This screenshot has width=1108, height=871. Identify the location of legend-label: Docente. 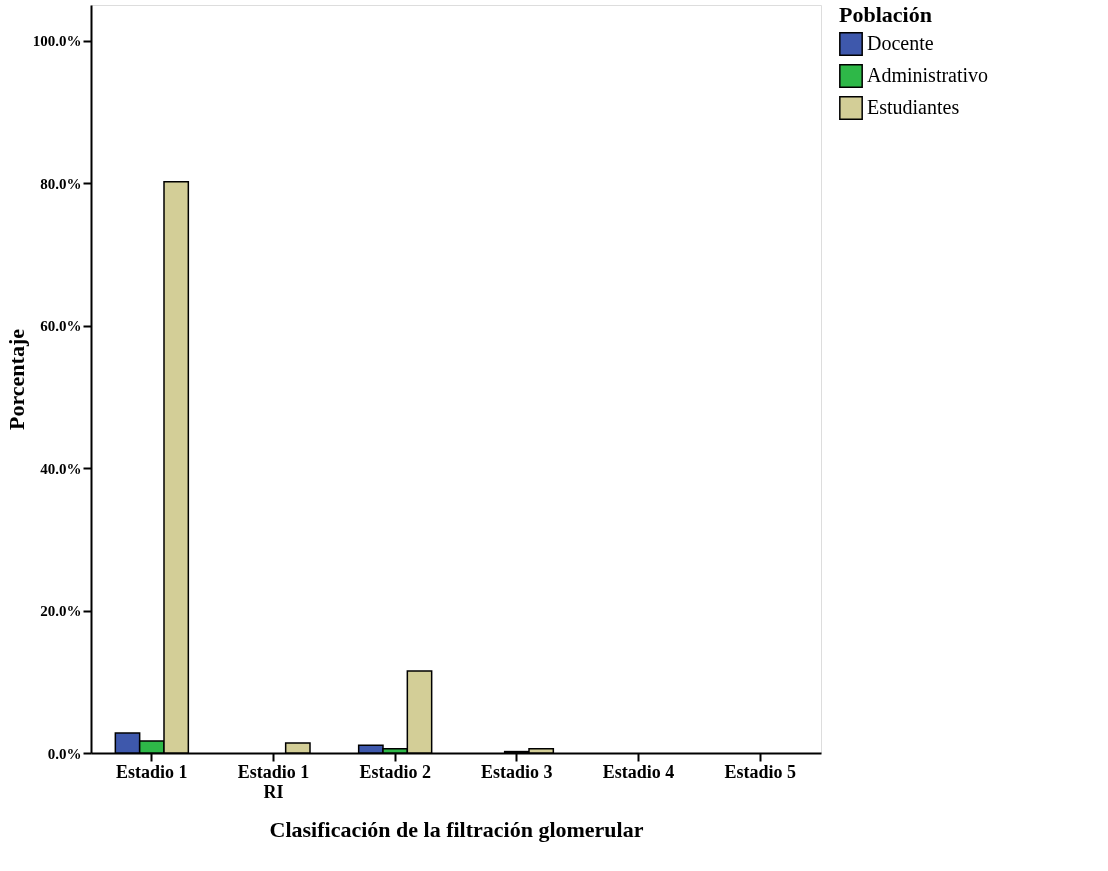
(900, 43).